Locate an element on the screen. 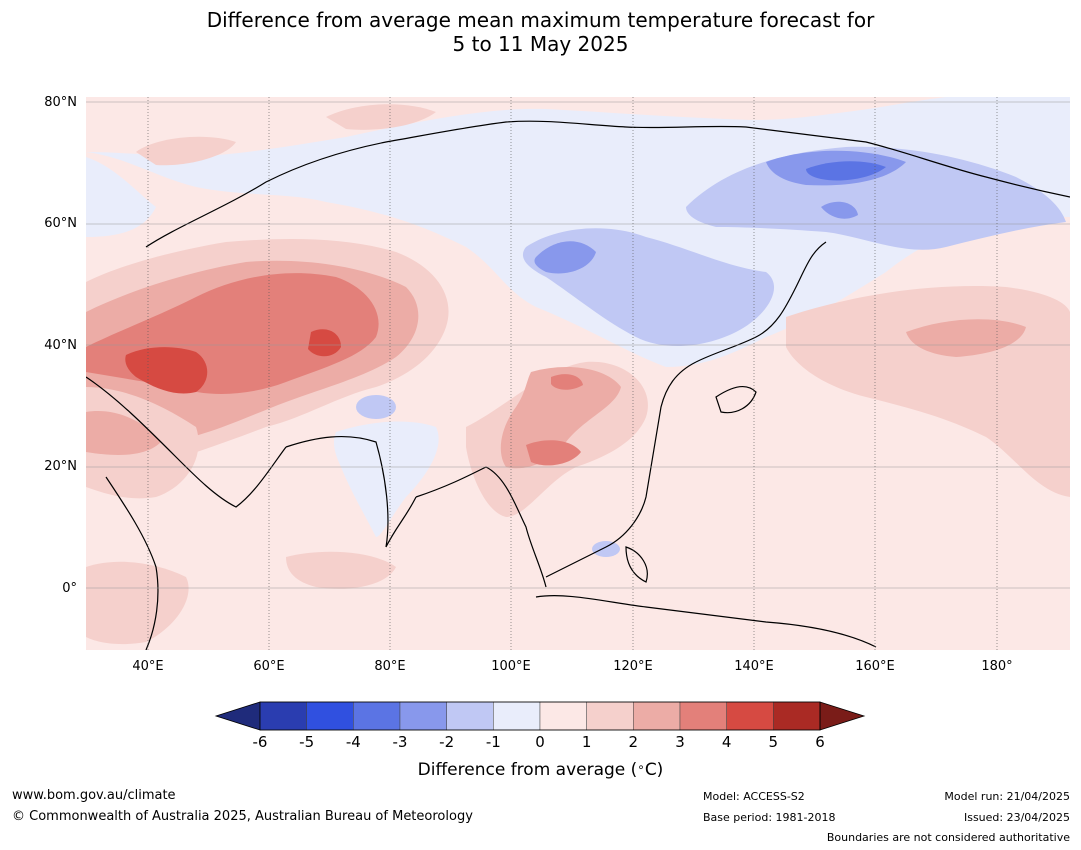 The width and height of the screenshot is (1081, 850). colorbar-tick-label: -5 is located at coordinates (307, 742).